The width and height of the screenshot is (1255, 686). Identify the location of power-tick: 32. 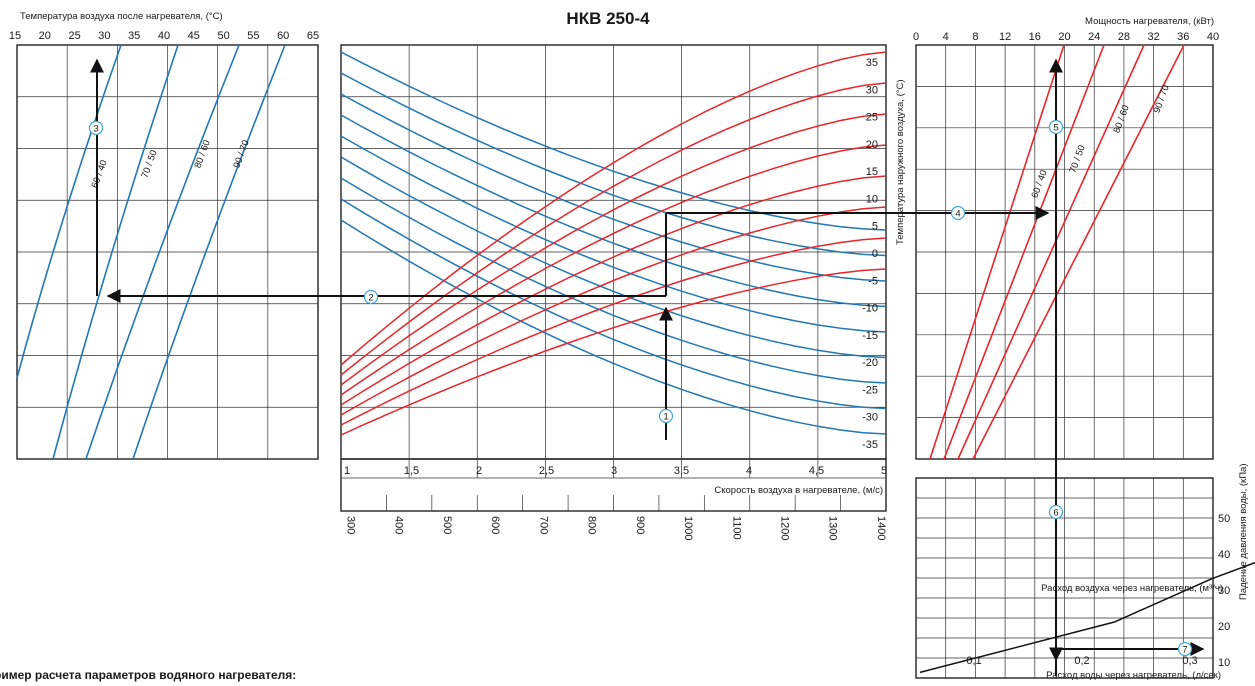
(1153, 37).